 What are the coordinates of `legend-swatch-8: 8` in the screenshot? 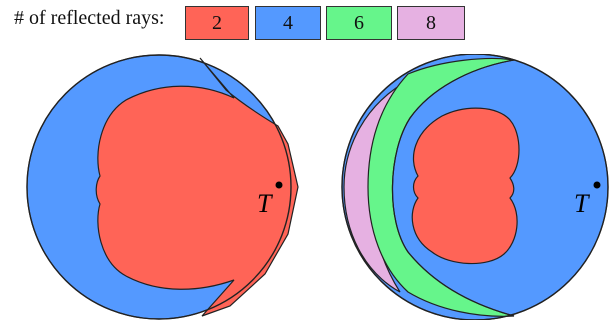 It's located at (431, 23).